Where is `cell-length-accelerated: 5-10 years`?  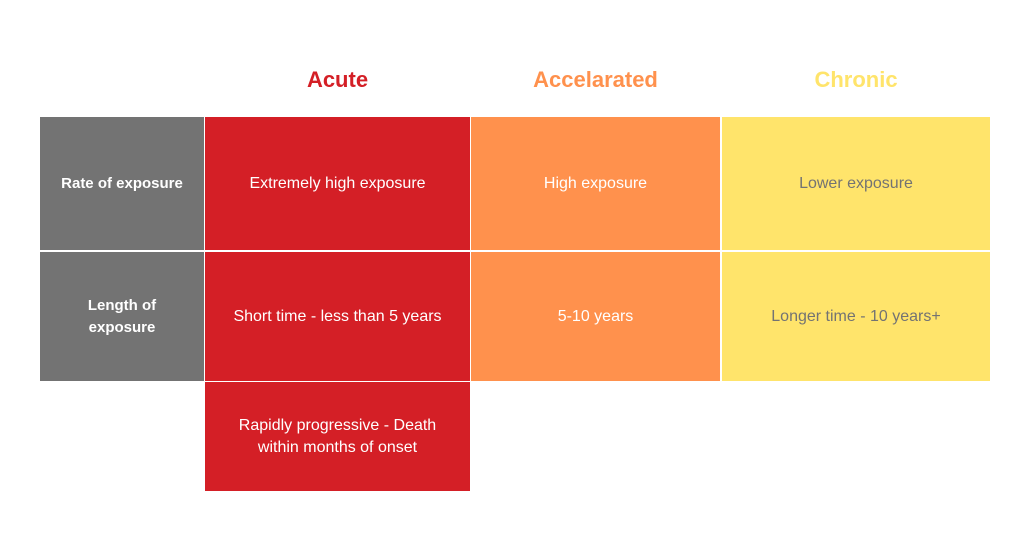
cell-length-accelerated: 5-10 years is located at coordinates (595, 316).